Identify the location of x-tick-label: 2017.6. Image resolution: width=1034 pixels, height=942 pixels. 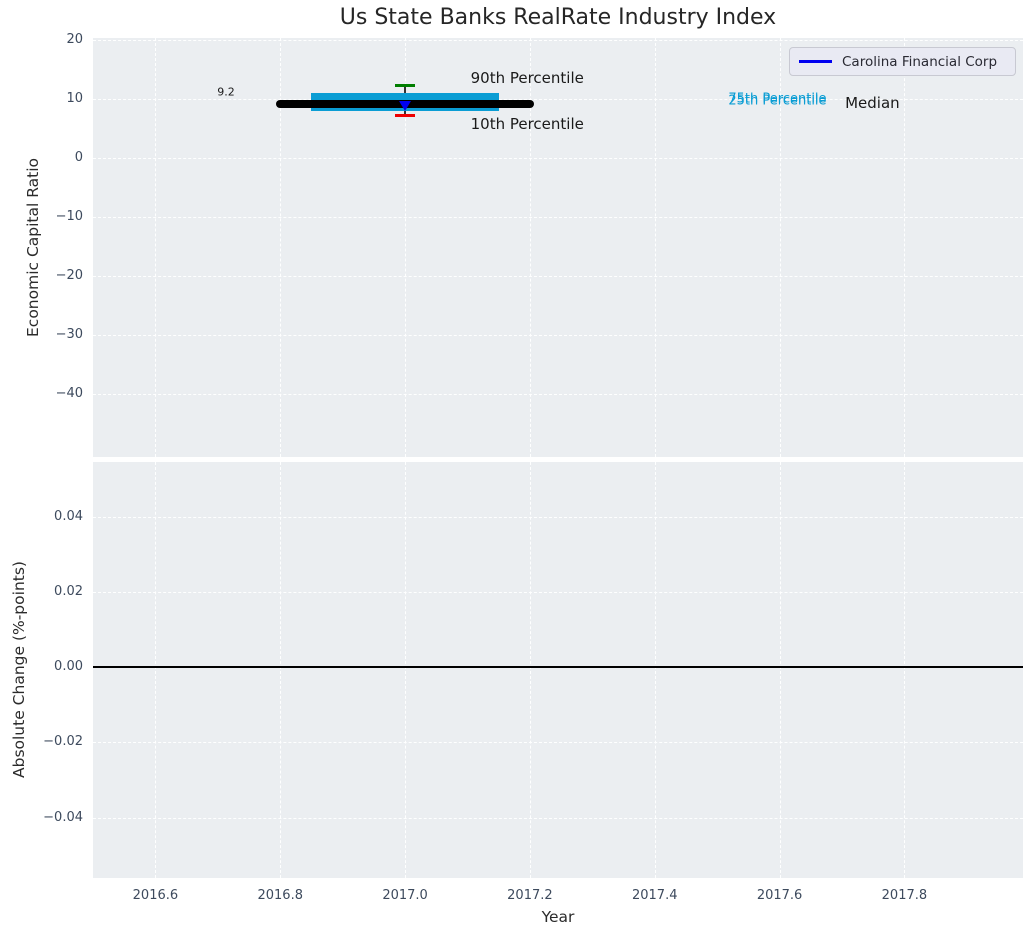
(779, 895).